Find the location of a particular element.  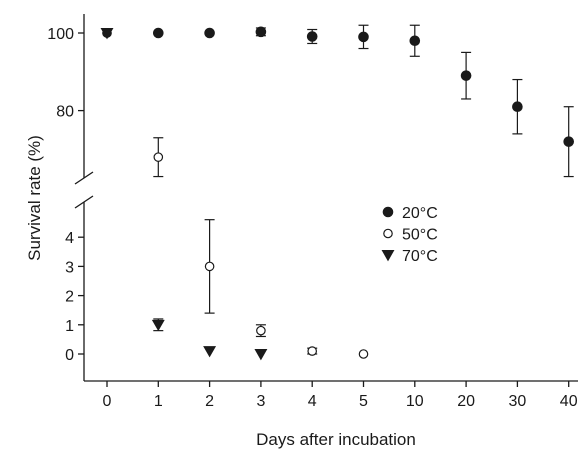

x-tick-label: 30 is located at coordinates (518, 401).